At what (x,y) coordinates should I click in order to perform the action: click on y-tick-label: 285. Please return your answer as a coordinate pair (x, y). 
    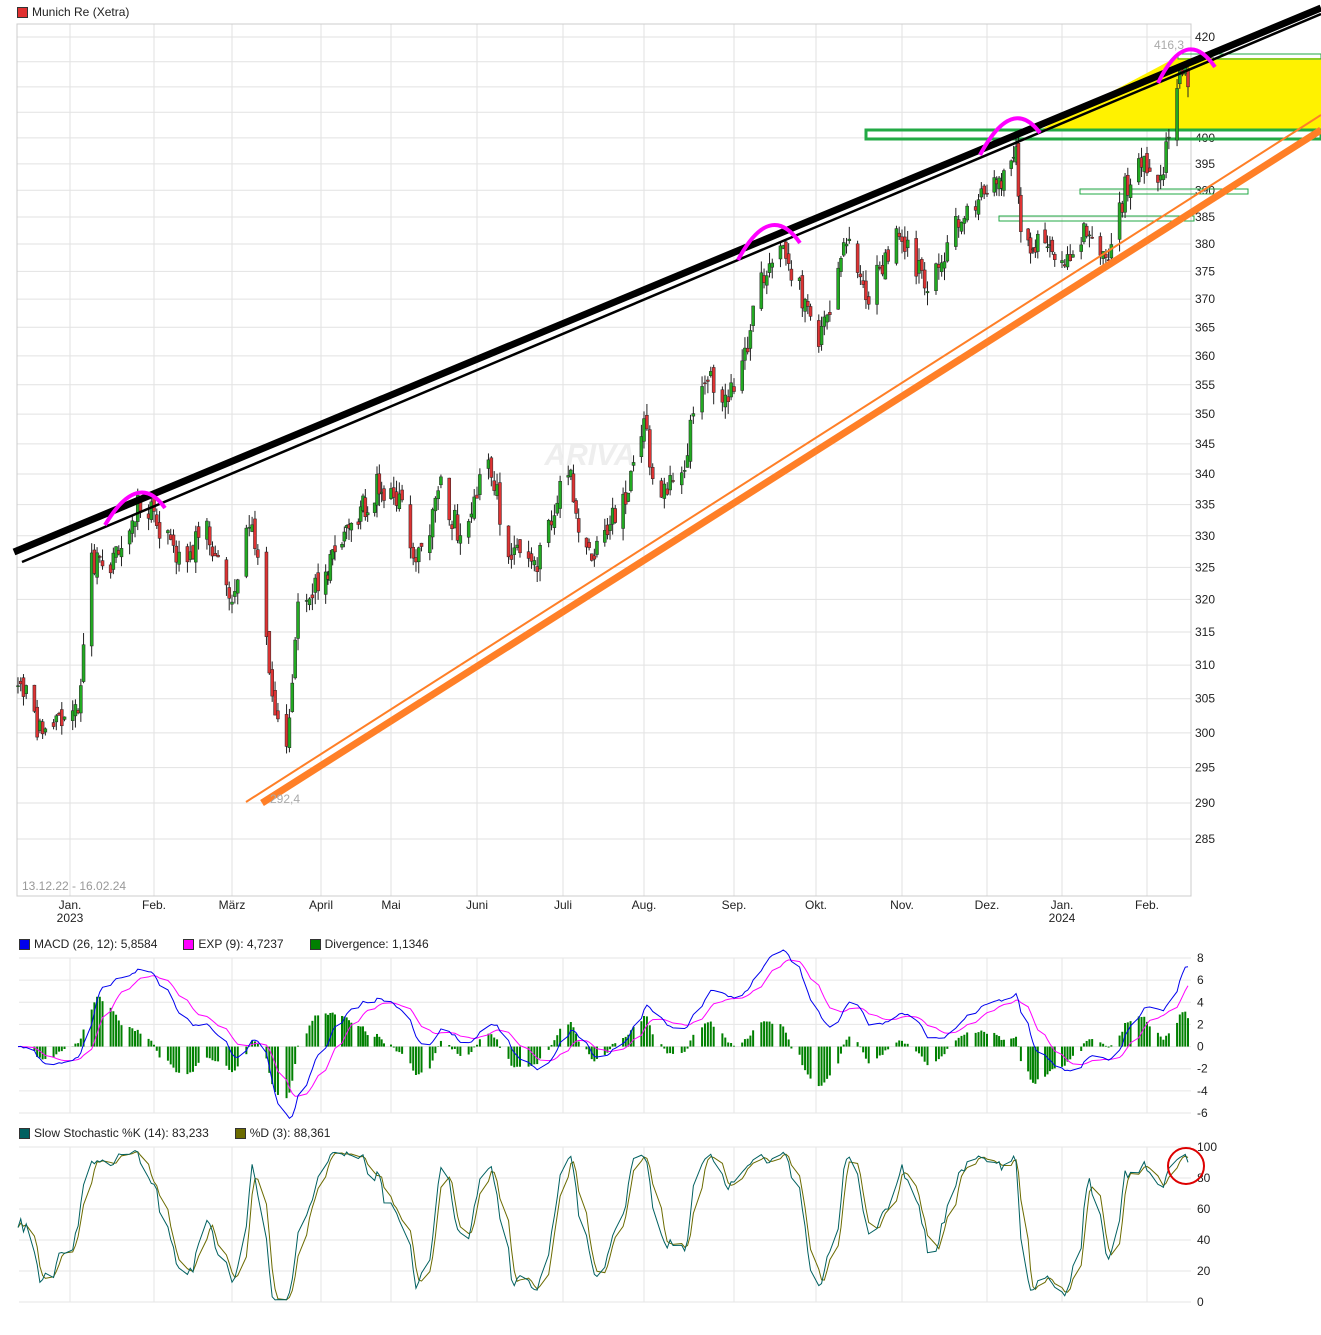
    Looking at the image, I should click on (1205, 839).